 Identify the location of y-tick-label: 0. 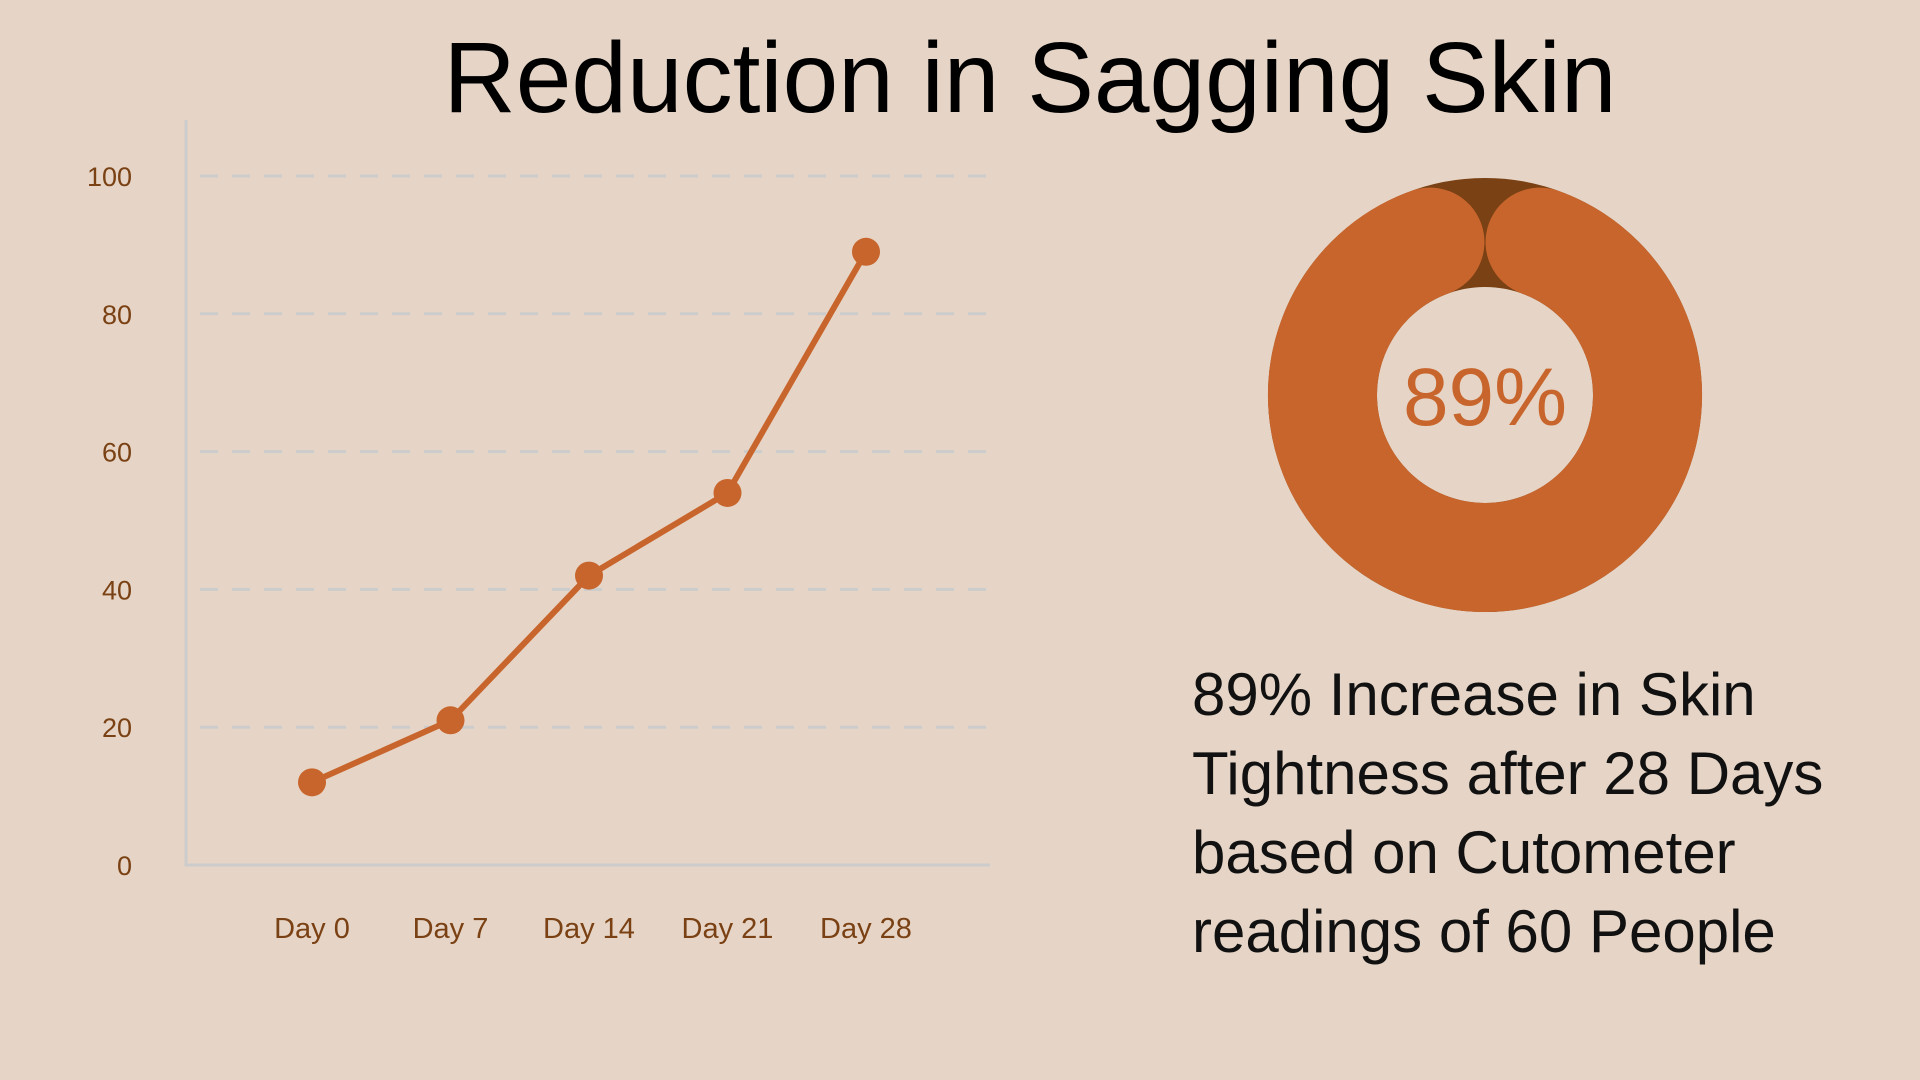
(124, 866).